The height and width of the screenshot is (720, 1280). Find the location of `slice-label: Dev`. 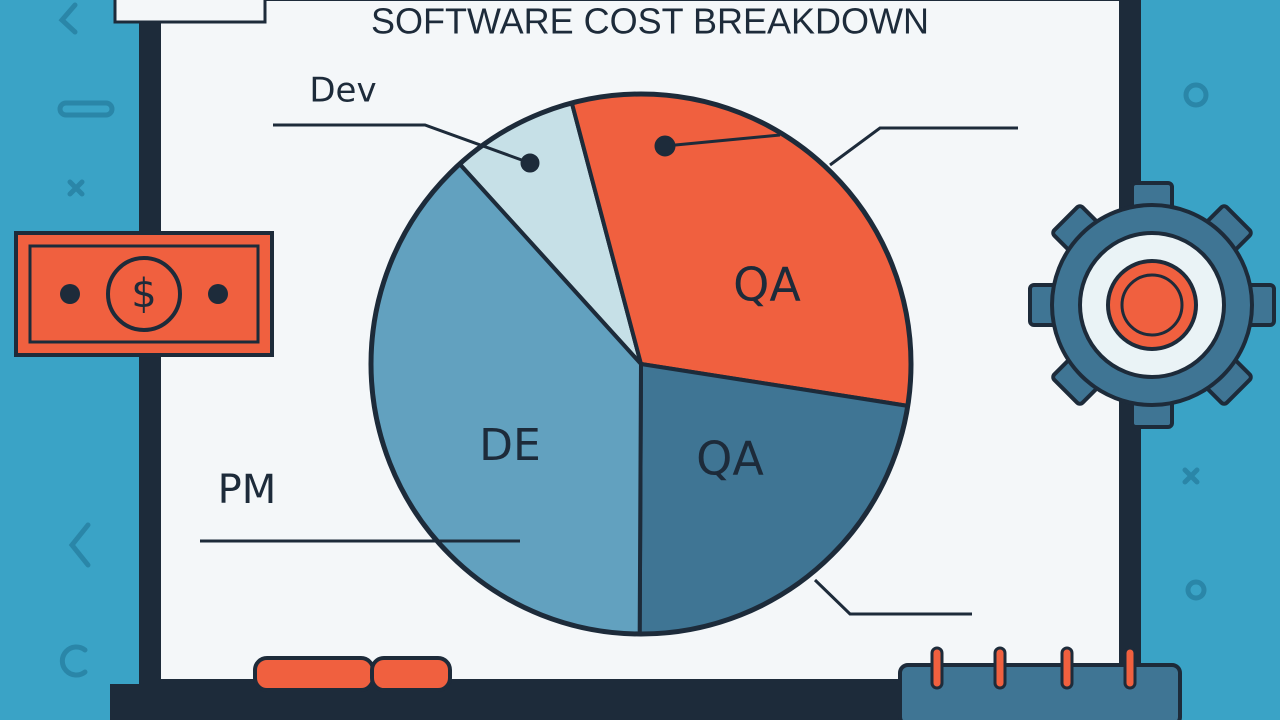

slice-label: Dev is located at coordinates (342, 91).